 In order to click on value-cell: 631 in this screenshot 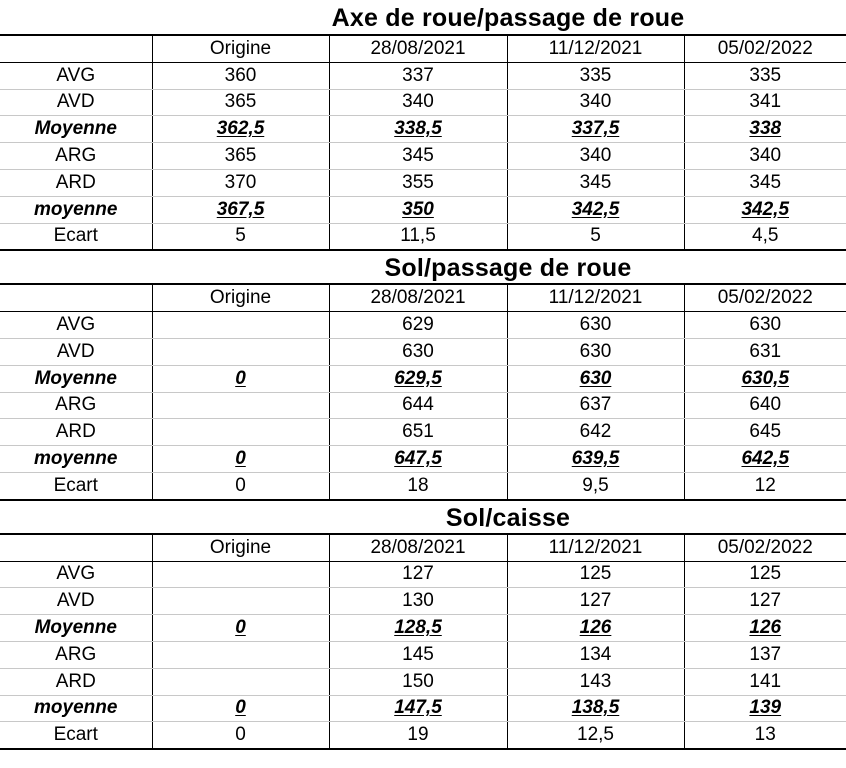, I will do `click(764, 351)`.